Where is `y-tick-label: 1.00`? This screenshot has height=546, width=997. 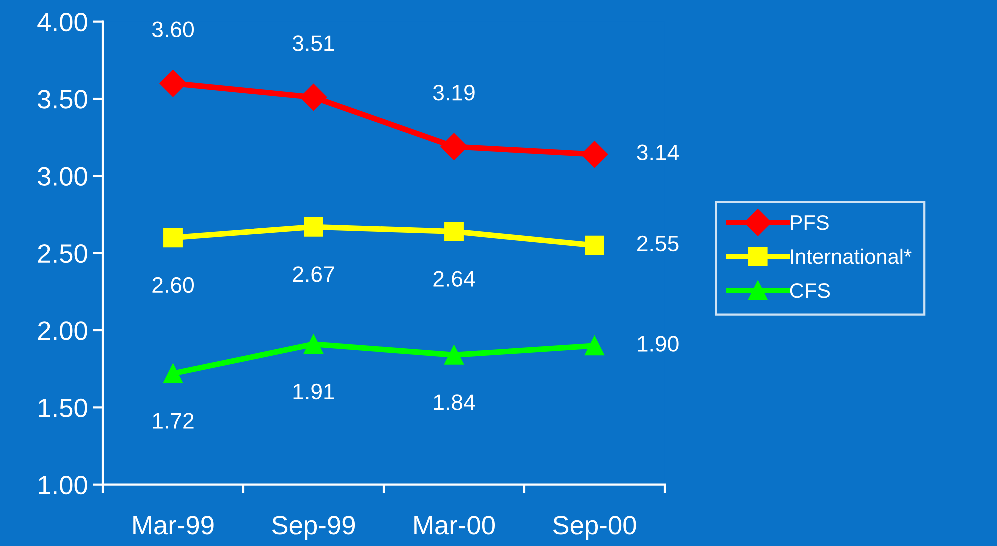 y-tick-label: 1.00 is located at coordinates (63, 485).